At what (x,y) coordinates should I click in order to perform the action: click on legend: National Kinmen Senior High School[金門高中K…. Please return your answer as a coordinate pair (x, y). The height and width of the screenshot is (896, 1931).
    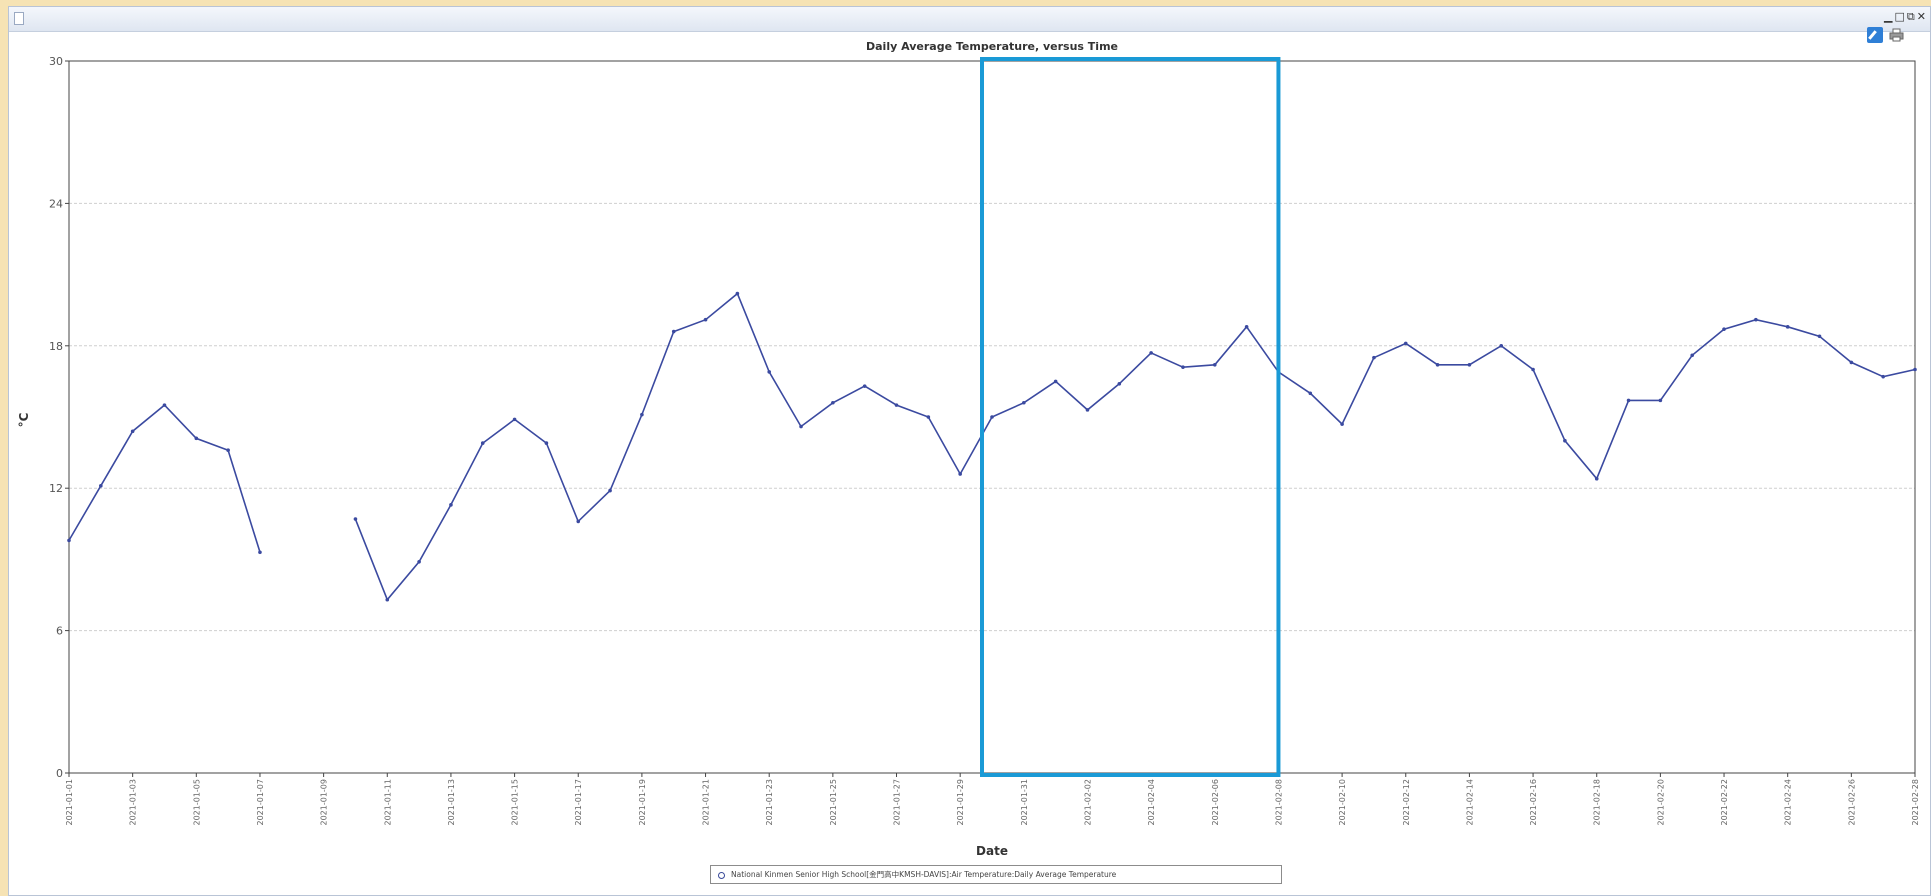
    Looking at the image, I should click on (996, 874).